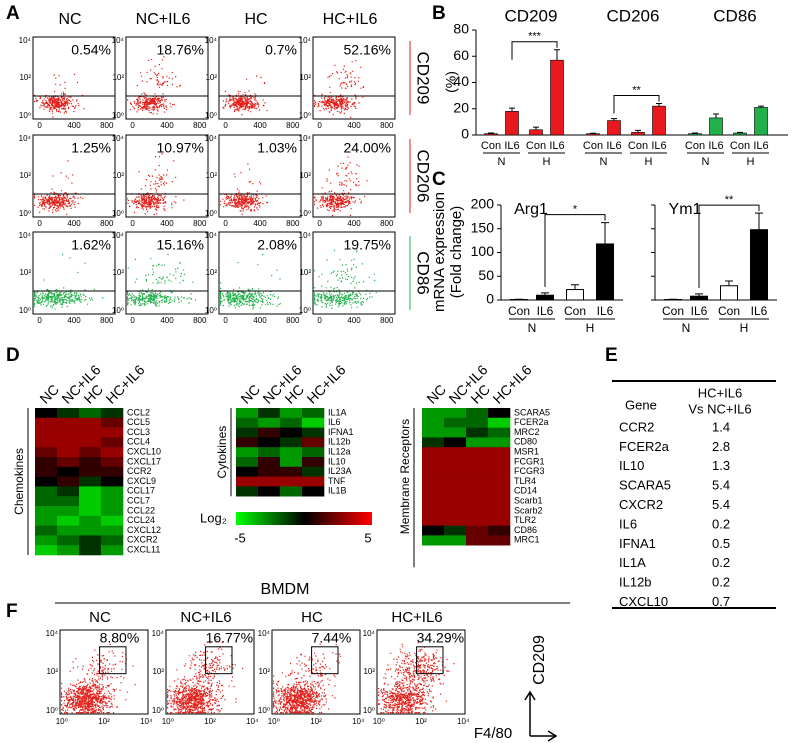  Describe the element at coordinates (547, 162) in the screenshot. I see `condition-label: H` at that location.